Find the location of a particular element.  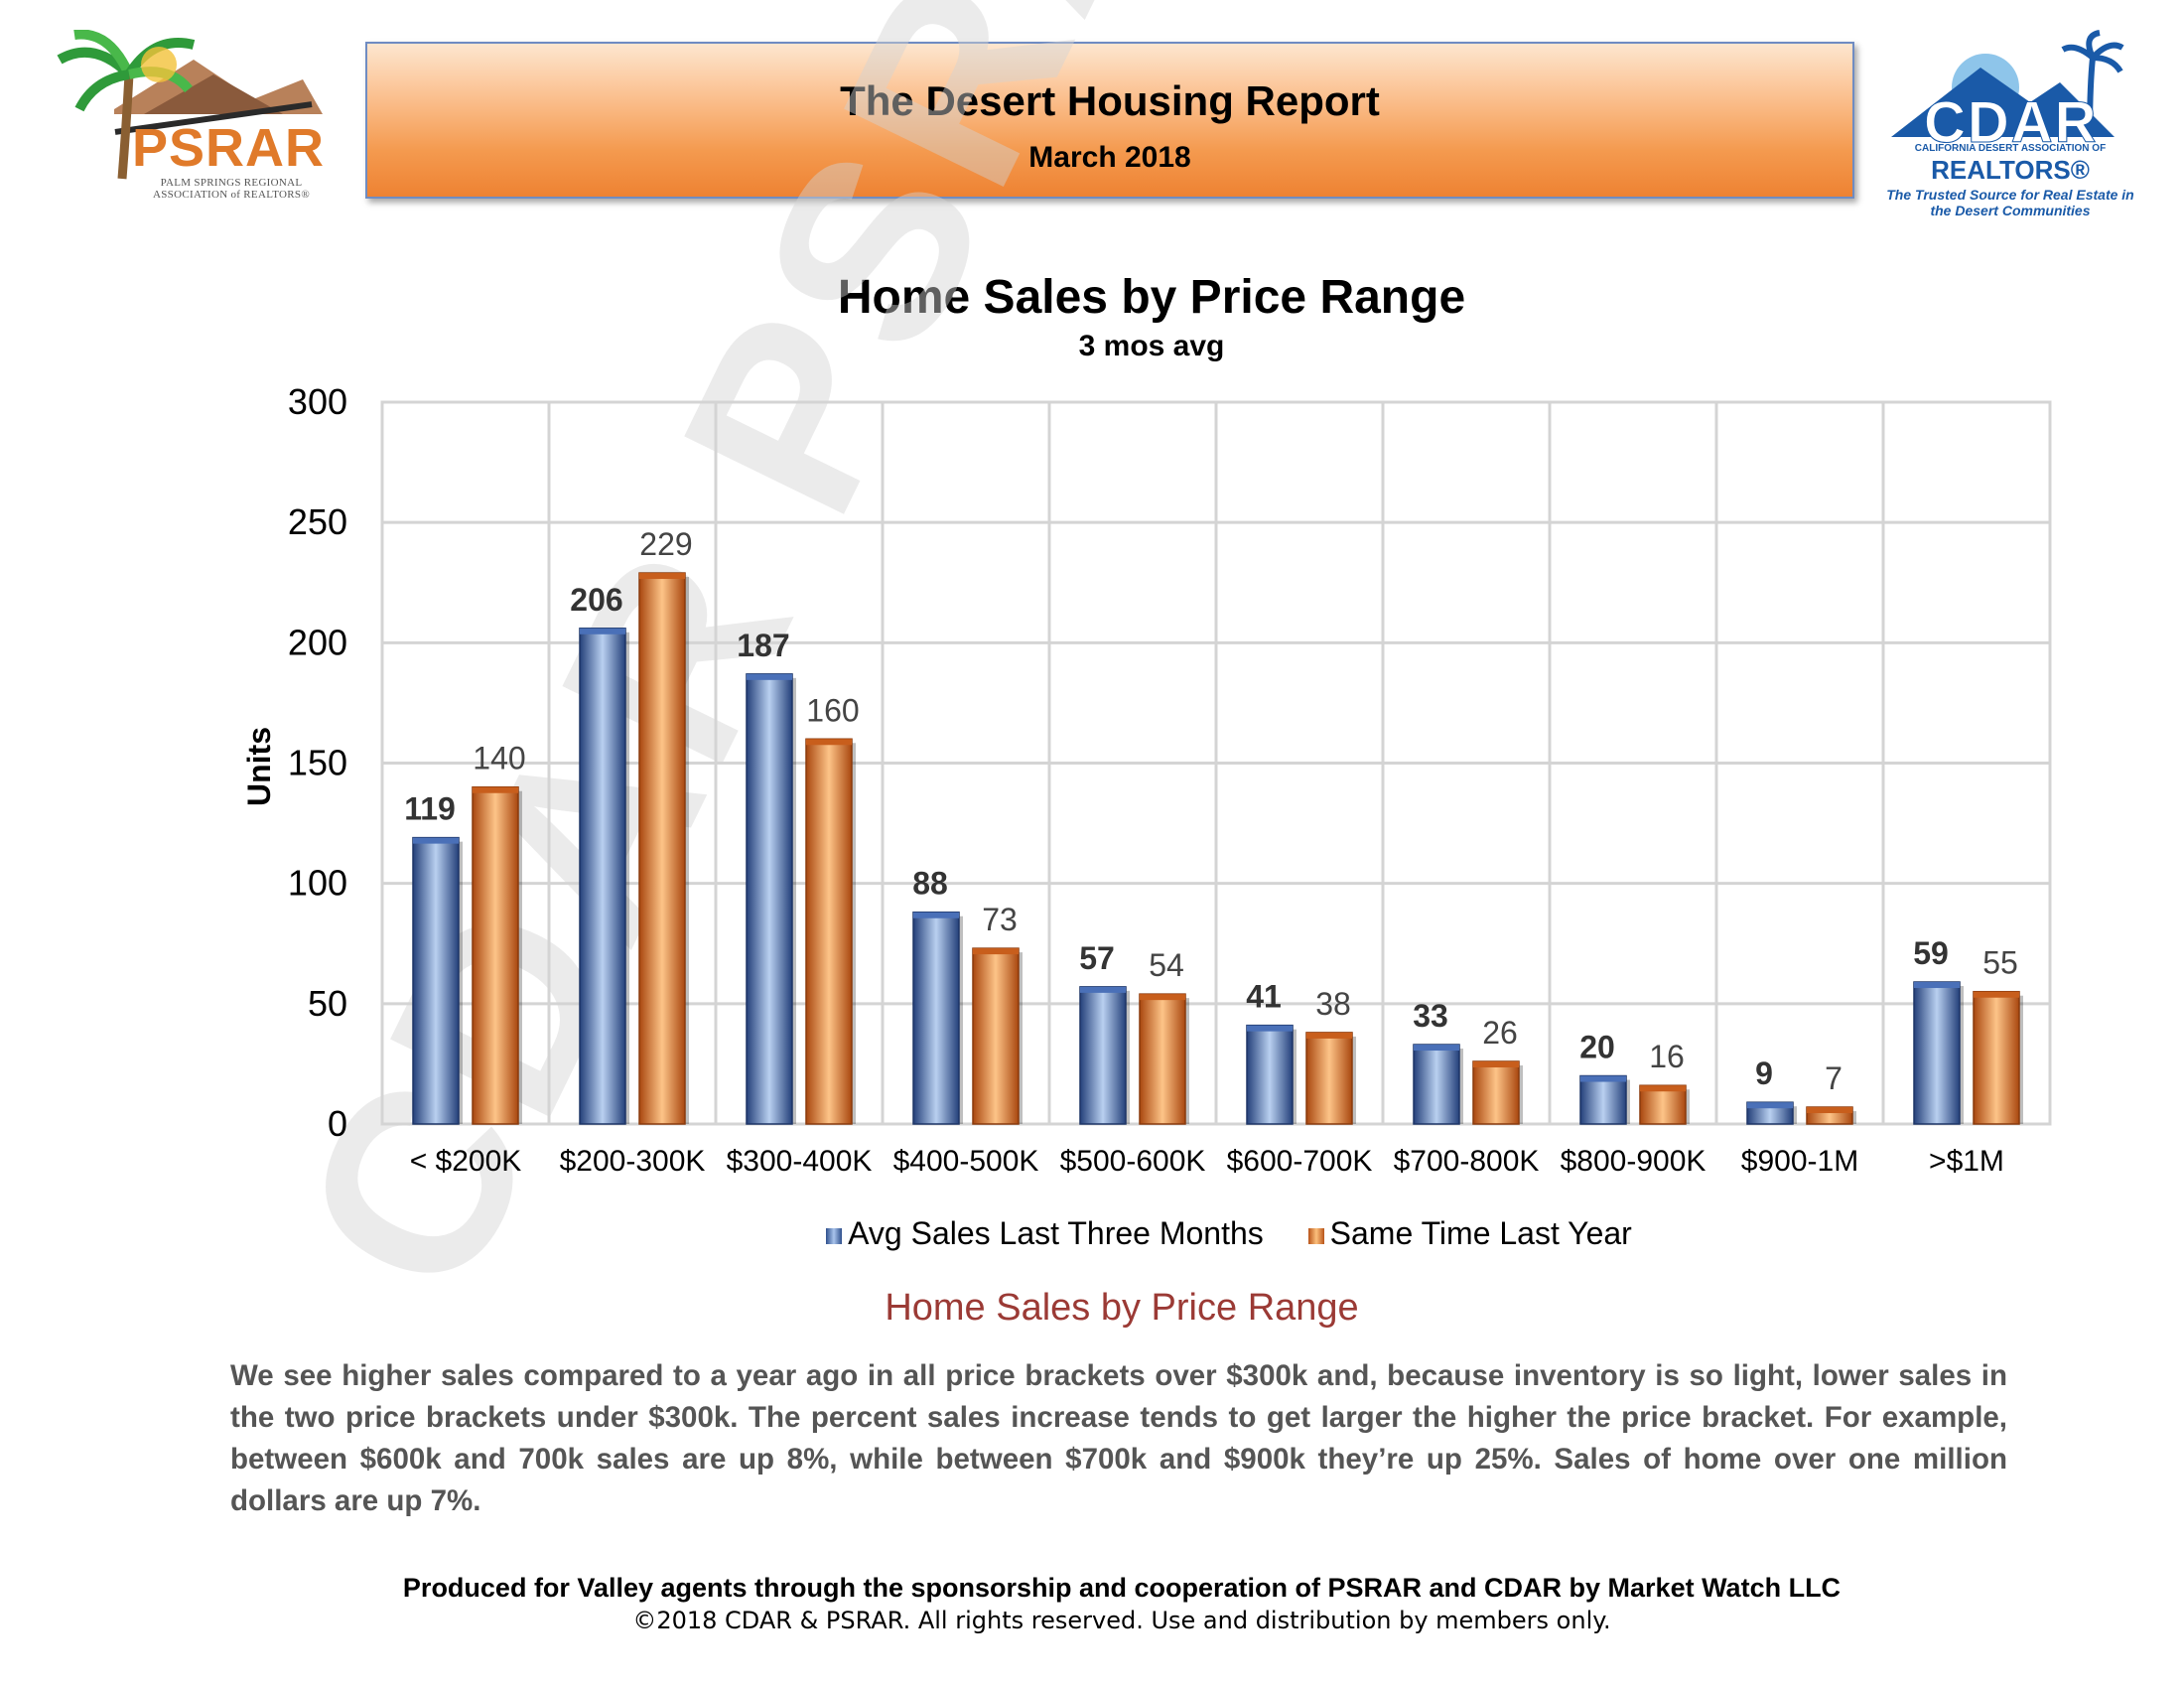

chart-title: Home Sales by Price Range is located at coordinates (1151, 297).